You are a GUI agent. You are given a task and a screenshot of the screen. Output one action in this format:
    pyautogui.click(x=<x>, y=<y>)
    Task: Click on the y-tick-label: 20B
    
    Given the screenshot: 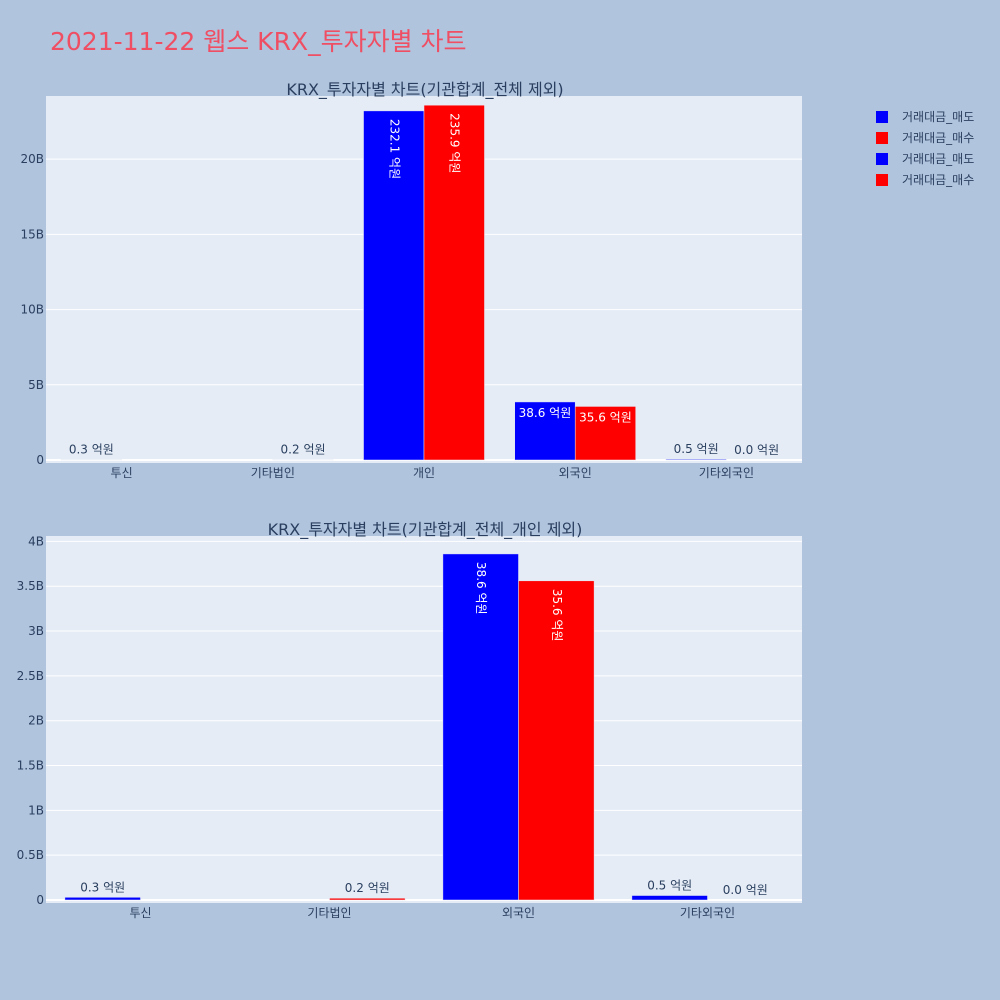 What is the action you would take?
    pyautogui.click(x=32, y=159)
    